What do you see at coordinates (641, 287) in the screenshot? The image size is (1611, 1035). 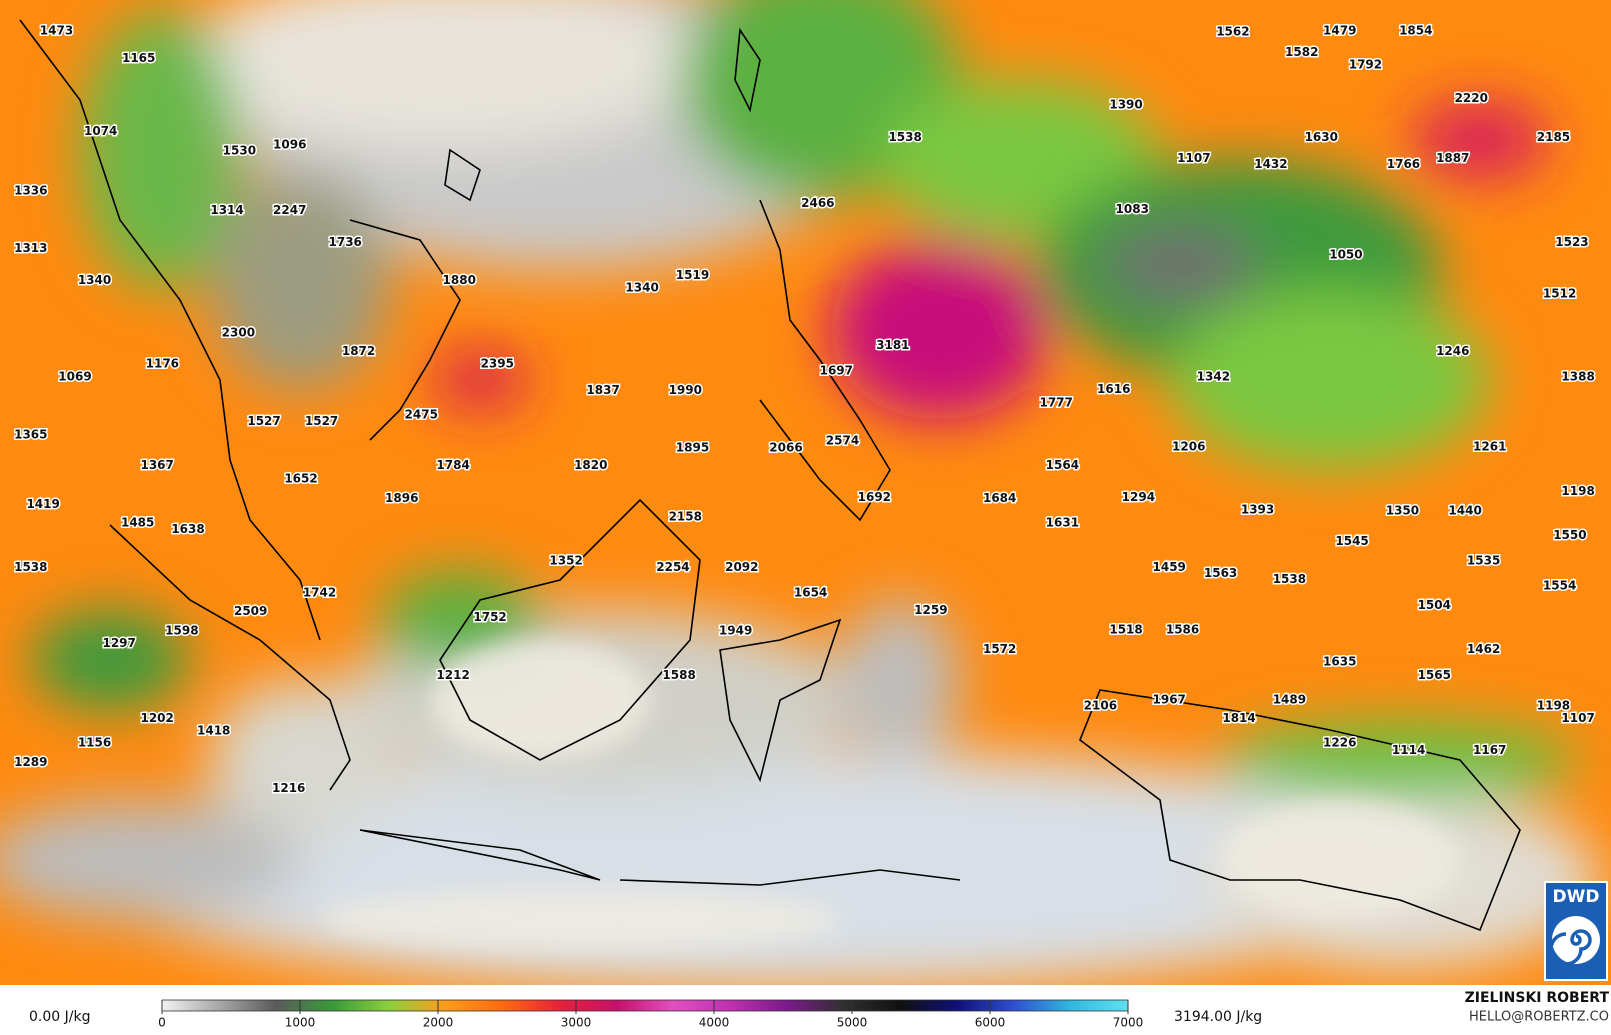 I see `value-label: 1340` at bounding box center [641, 287].